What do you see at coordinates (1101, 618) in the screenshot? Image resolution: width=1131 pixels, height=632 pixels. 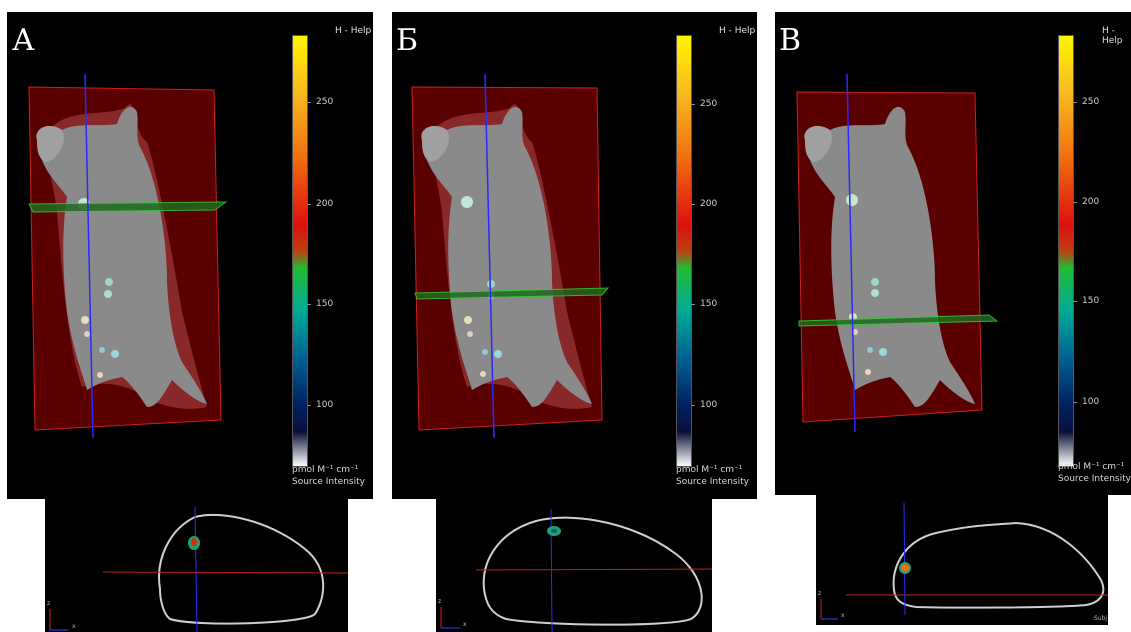 I see `corner-label: Subj` at bounding box center [1101, 618].